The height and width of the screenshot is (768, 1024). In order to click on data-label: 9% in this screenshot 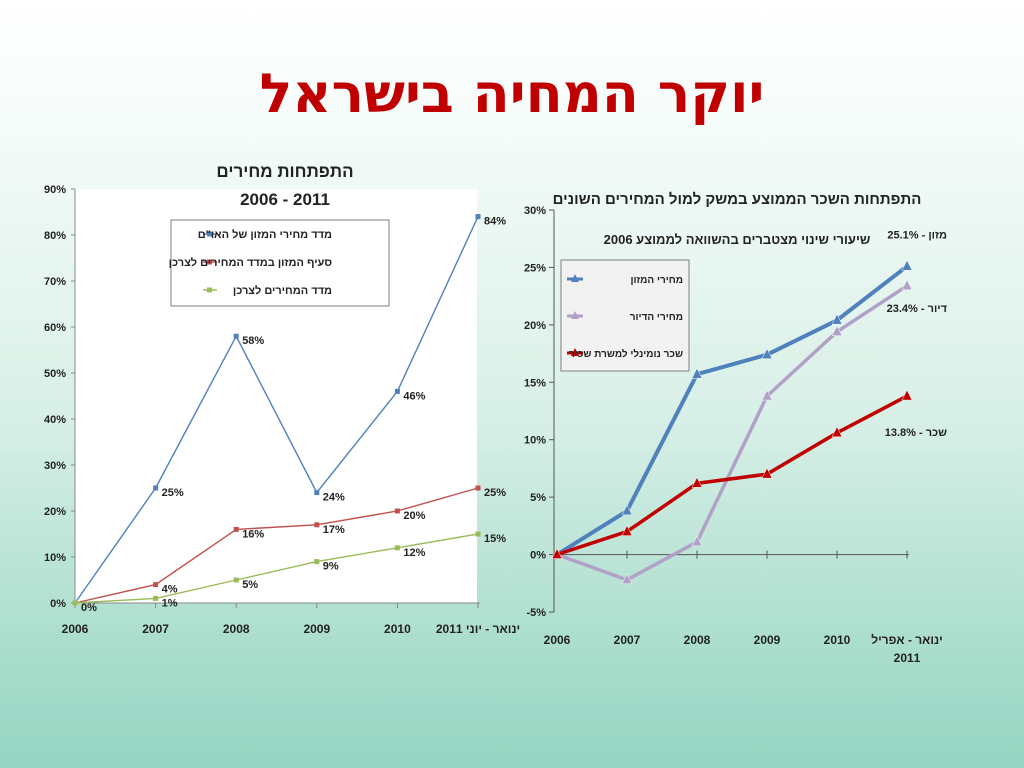, I will do `click(331, 567)`.